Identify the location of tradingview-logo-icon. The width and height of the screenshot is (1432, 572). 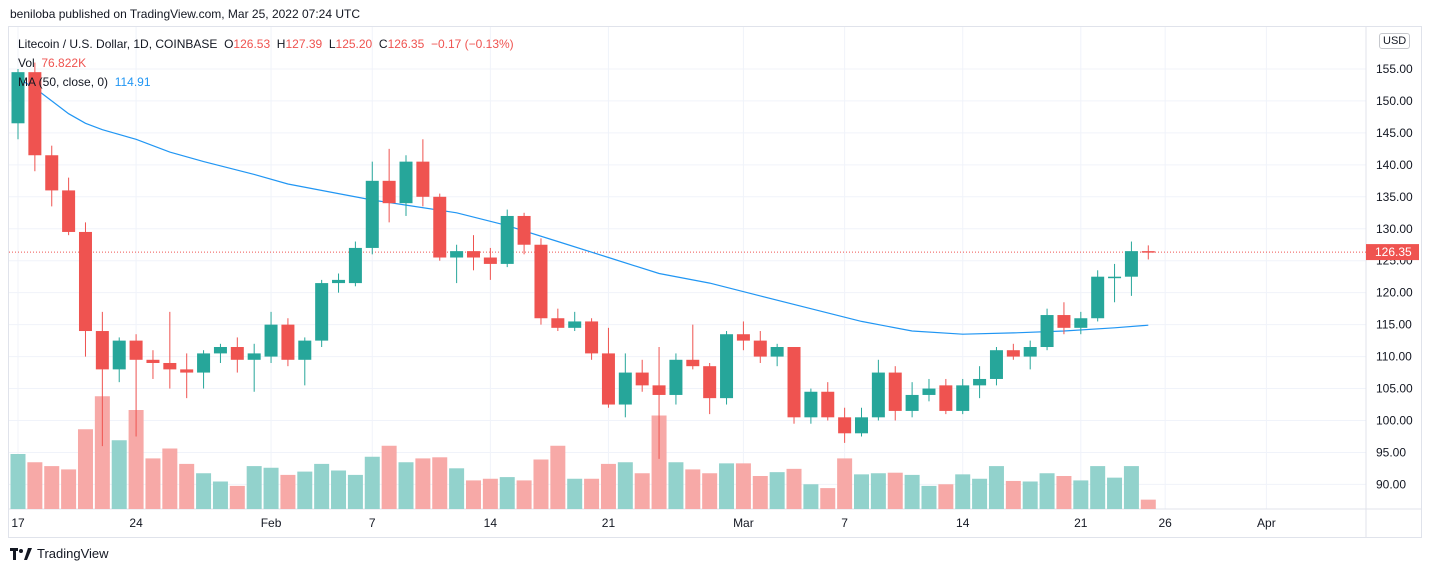
(21, 553).